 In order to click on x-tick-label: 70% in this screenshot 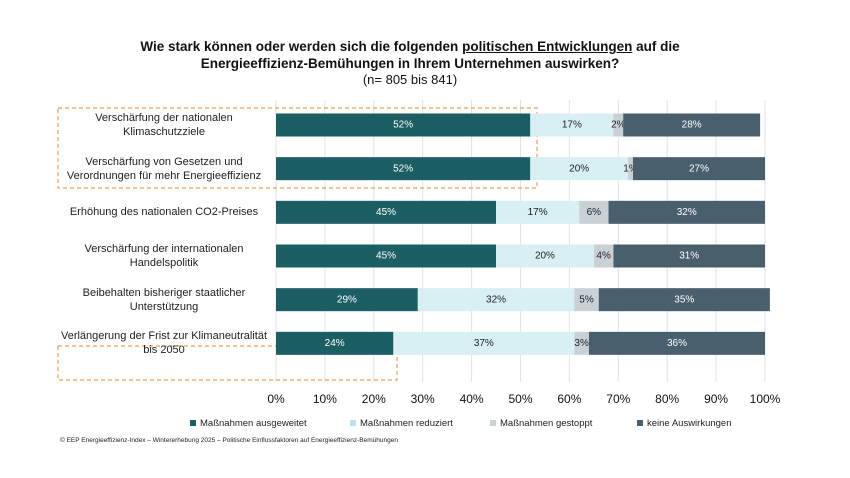, I will do `click(618, 399)`.